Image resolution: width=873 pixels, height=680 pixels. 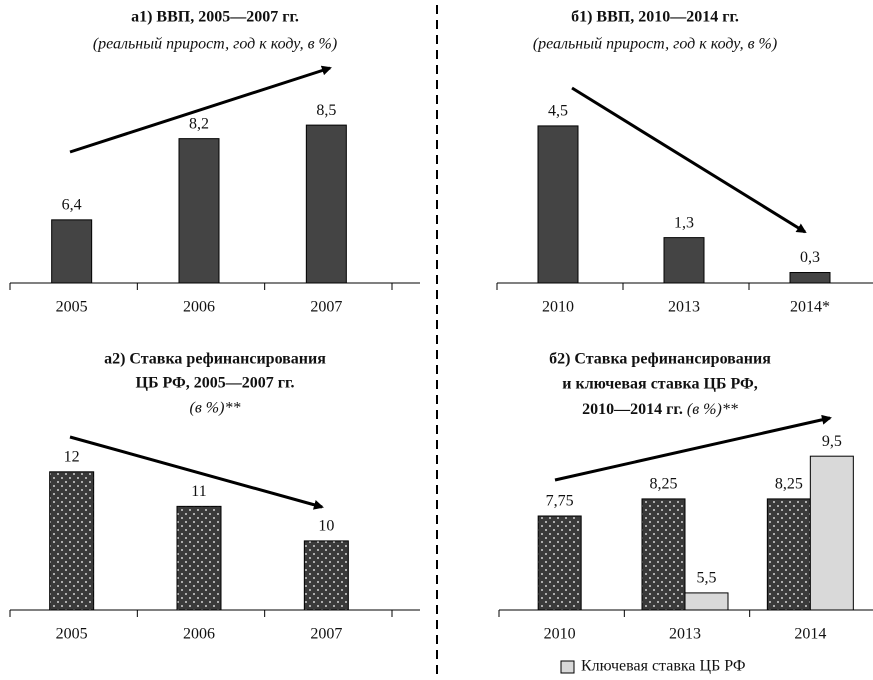 I want to click on value-label: 5,5, so click(x=707, y=578).